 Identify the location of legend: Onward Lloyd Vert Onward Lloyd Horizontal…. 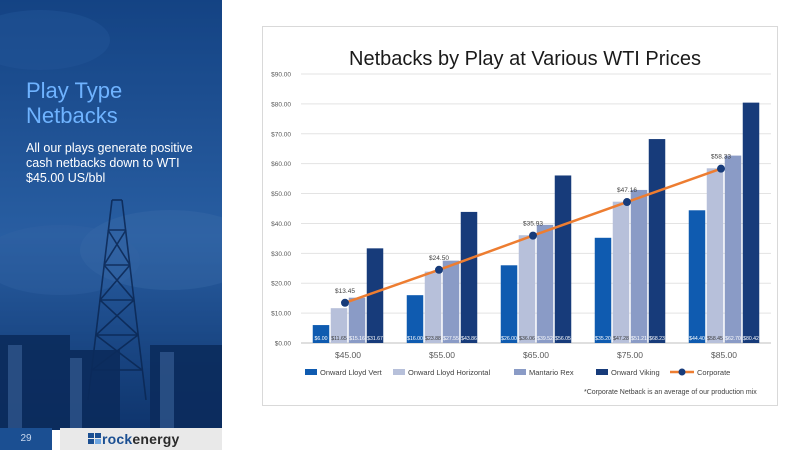
(517, 372).